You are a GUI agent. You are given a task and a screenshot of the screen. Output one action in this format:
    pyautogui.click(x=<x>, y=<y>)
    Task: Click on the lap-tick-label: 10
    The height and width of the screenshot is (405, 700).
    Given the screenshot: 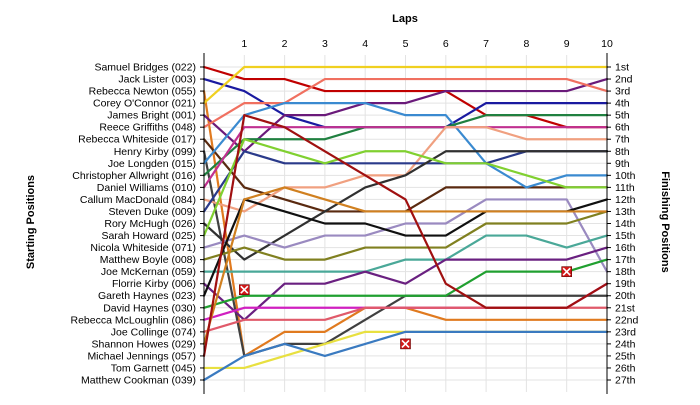 What is the action you would take?
    pyautogui.click(x=607, y=44)
    